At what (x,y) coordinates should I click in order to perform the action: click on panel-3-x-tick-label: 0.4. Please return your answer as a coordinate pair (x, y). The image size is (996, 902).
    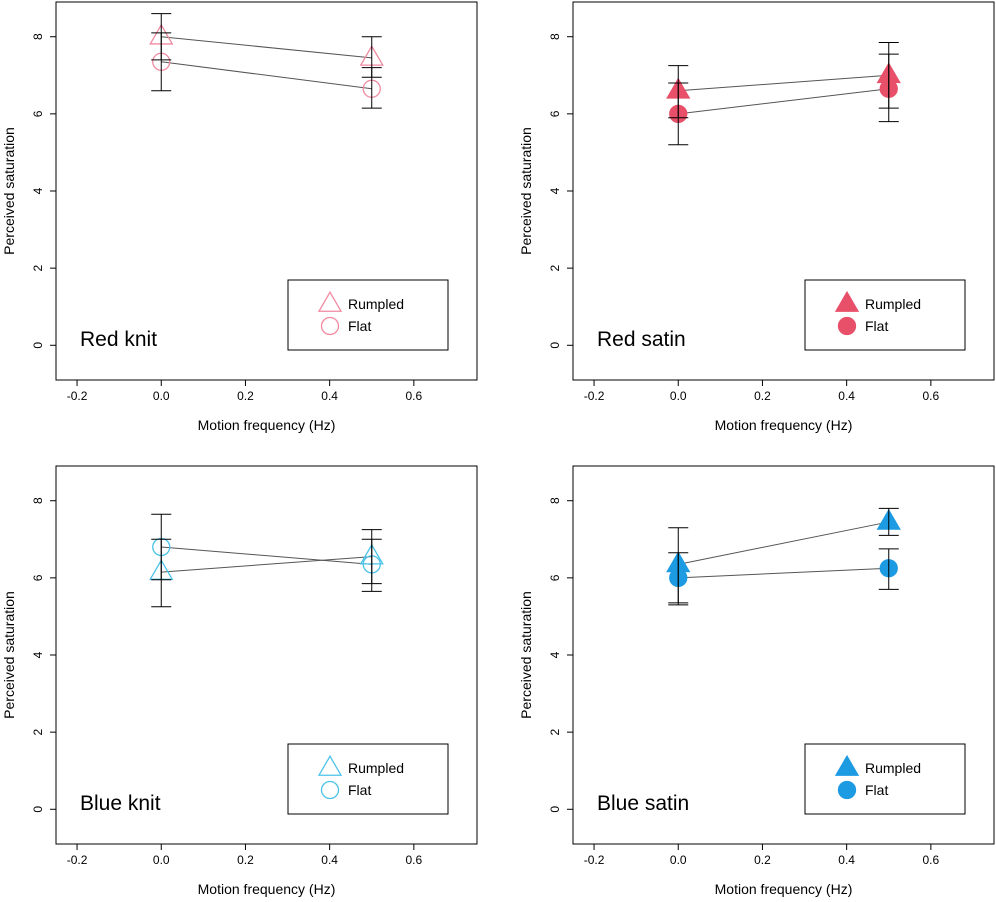
    Looking at the image, I should click on (329, 860).